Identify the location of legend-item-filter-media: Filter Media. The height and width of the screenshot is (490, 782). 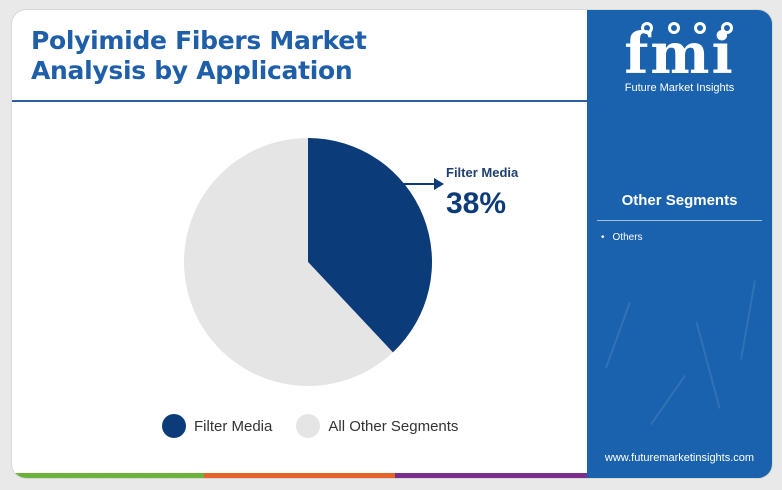
(217, 426).